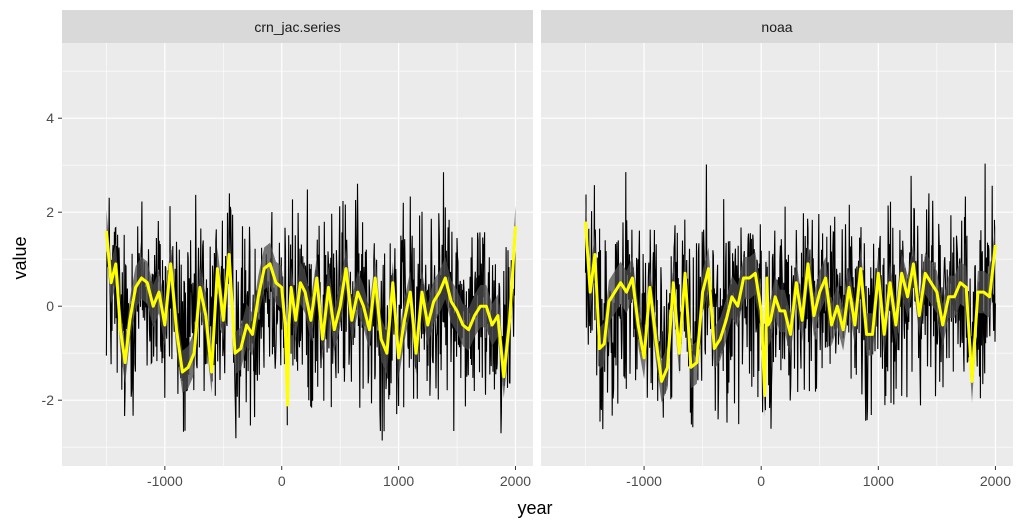 Image resolution: width=1024 pixels, height=526 pixels. Describe the element at coordinates (50, 212) in the screenshot. I see `y-tick-label: 2` at that location.